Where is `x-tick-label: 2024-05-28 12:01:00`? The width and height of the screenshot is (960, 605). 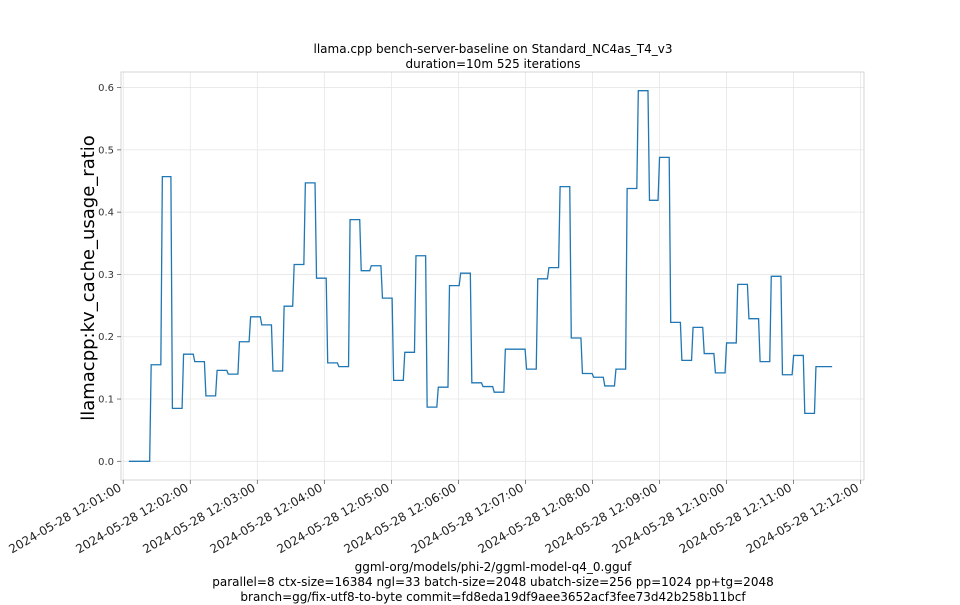
x-tick-label: 2024-05-28 12:01:00 is located at coordinates (64, 518).